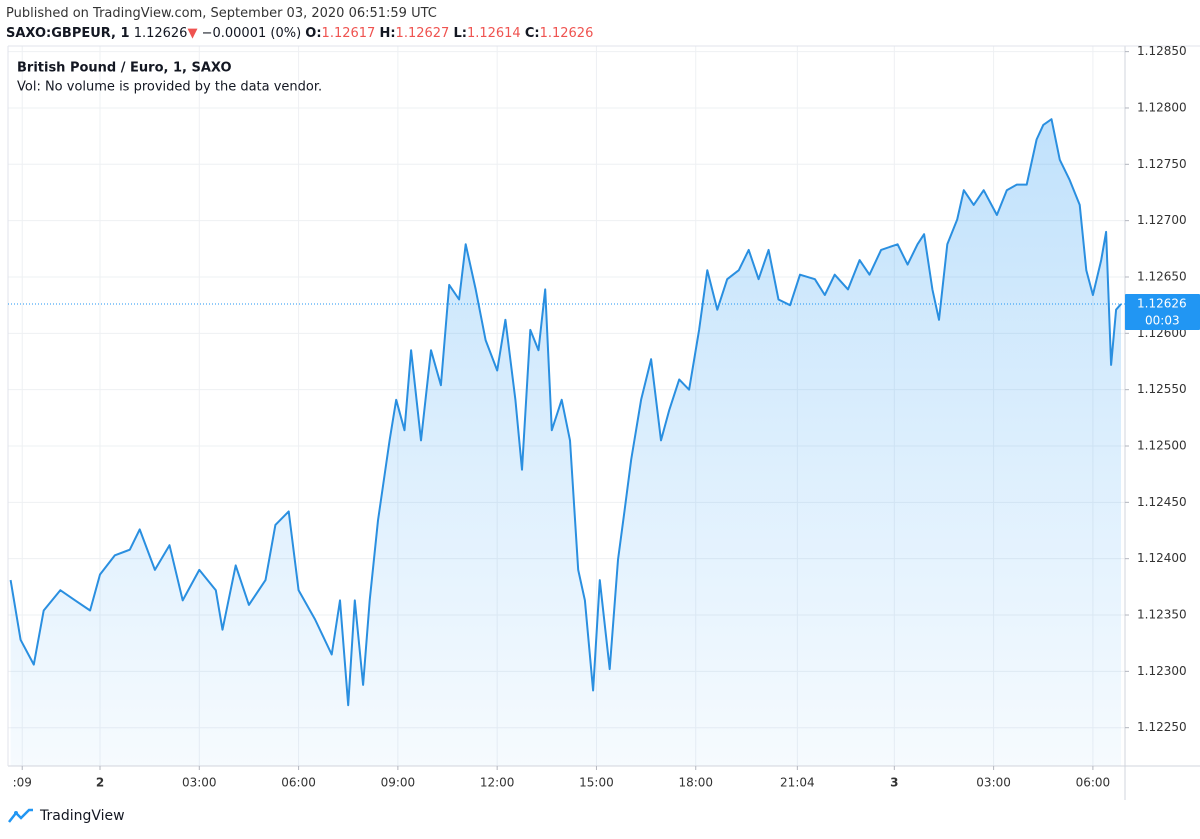  I want to click on close-value: 1.12626, so click(566, 33).